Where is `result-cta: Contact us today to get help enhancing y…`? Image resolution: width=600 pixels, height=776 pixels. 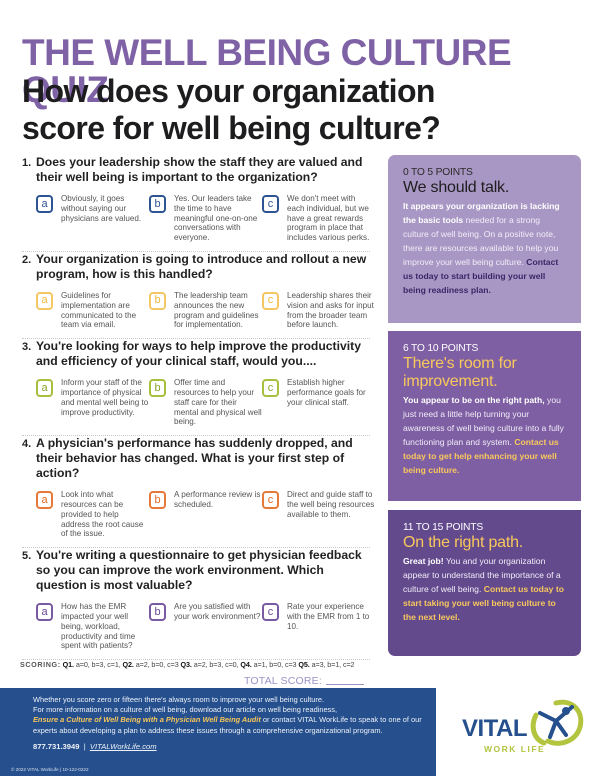 result-cta: Contact us today to get help enhancing y… is located at coordinates (481, 456).